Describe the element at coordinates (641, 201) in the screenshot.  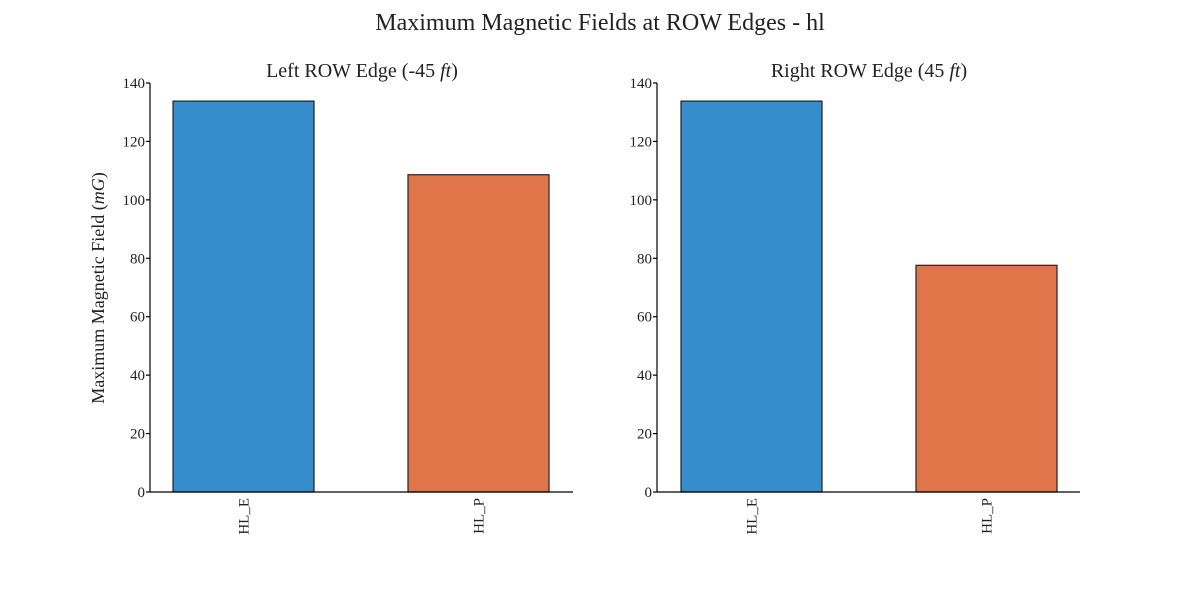
I see `right-y-tick-label: 100` at that location.